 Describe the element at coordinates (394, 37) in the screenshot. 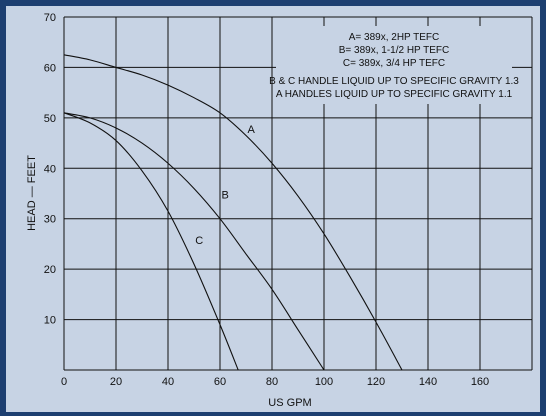

I see `legend-line-a: A= 389x, 2HP TEFC` at that location.